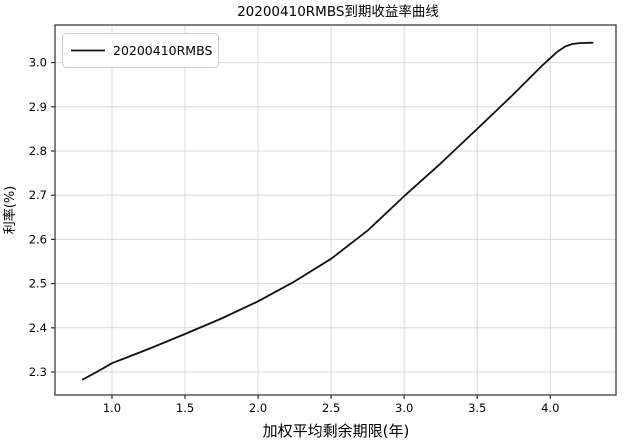  What do you see at coordinates (162, 50) in the screenshot?
I see `legend-label: 20200410RMBS` at bounding box center [162, 50].